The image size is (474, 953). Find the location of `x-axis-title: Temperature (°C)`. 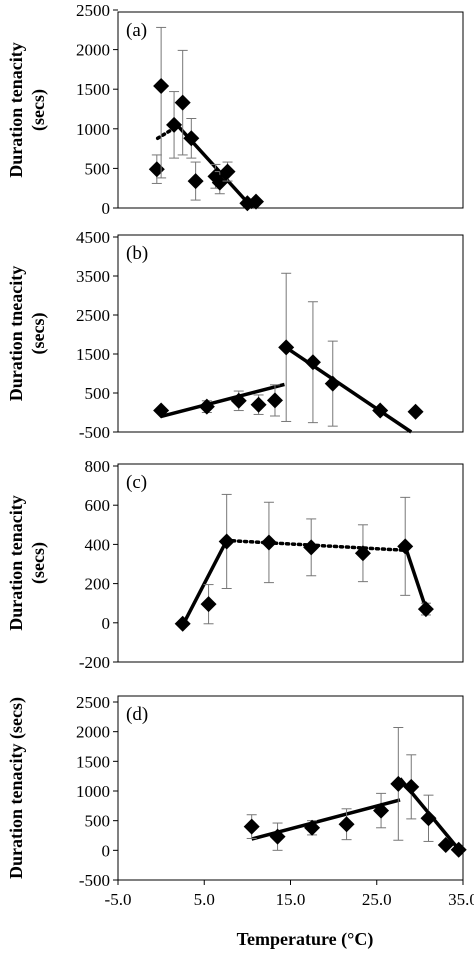

x-axis-title: Temperature (°C) is located at coordinates (305, 939).